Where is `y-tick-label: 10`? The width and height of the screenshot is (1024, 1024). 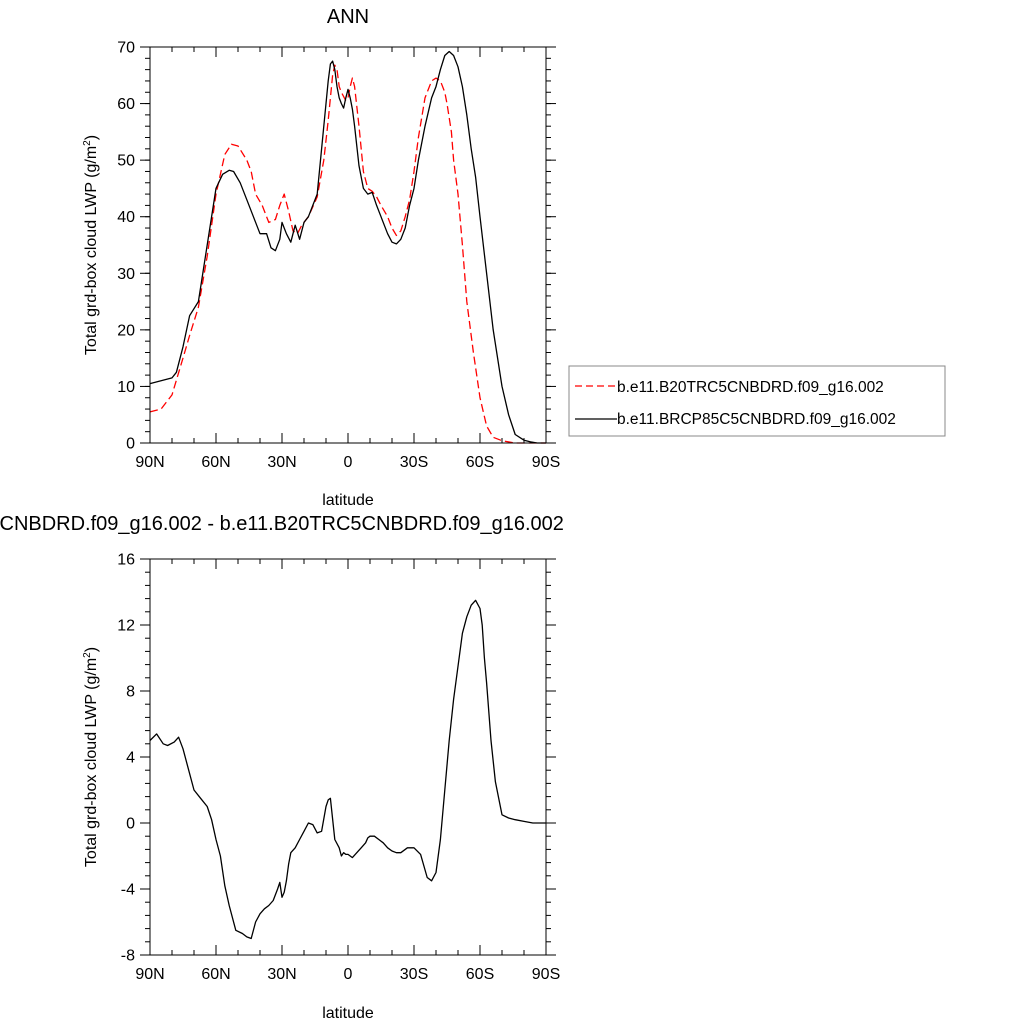 y-tick-label: 10 is located at coordinates (126, 387).